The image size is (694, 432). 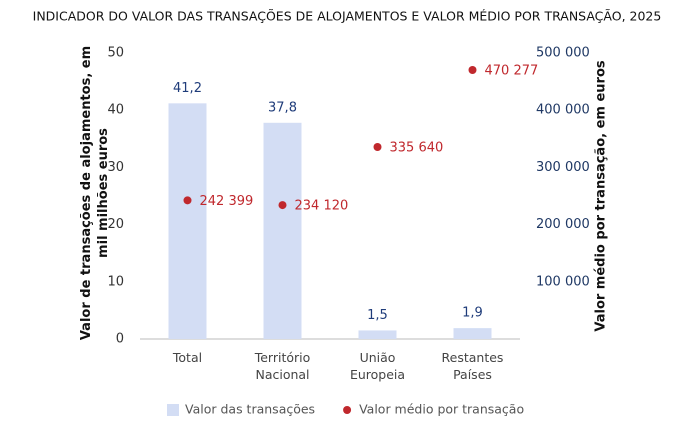 What do you see at coordinates (377, 315) in the screenshot?
I see `value-label: 1,5` at bounding box center [377, 315].